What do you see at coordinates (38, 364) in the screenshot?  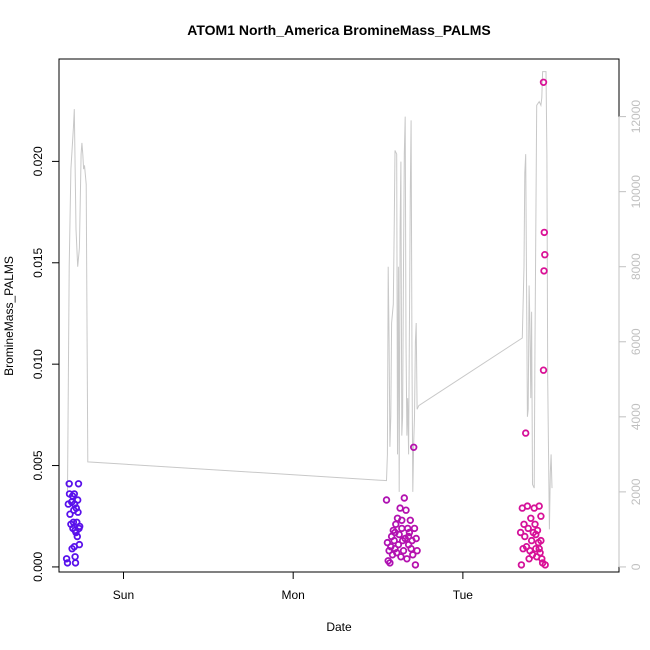 I see `y-tick-label-2: 0.010` at bounding box center [38, 364].